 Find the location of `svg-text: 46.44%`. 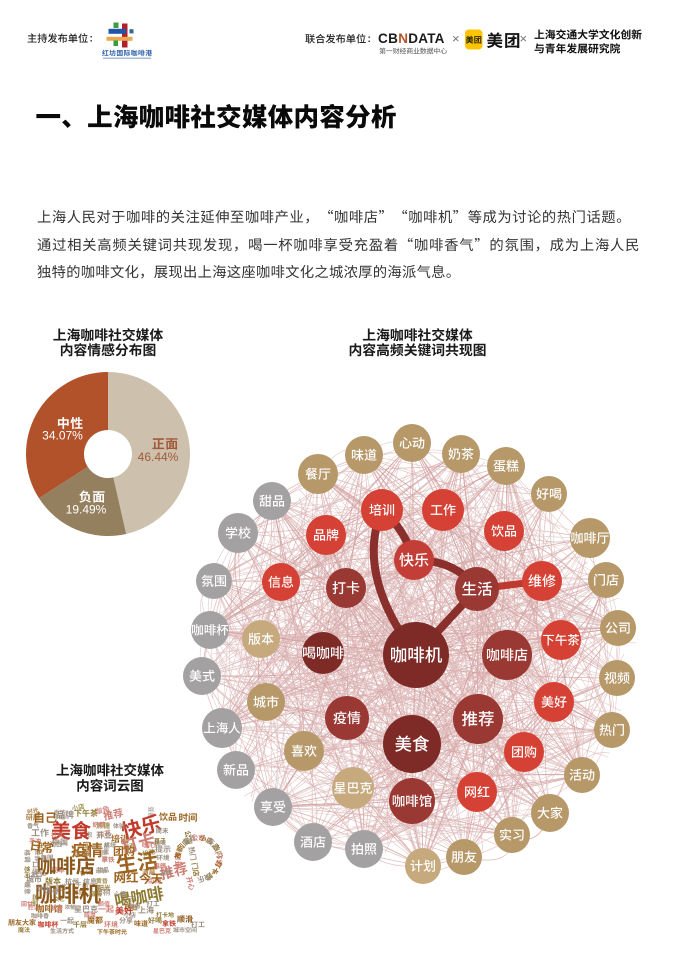

svg-text: 46.44% is located at coordinates (158, 457).